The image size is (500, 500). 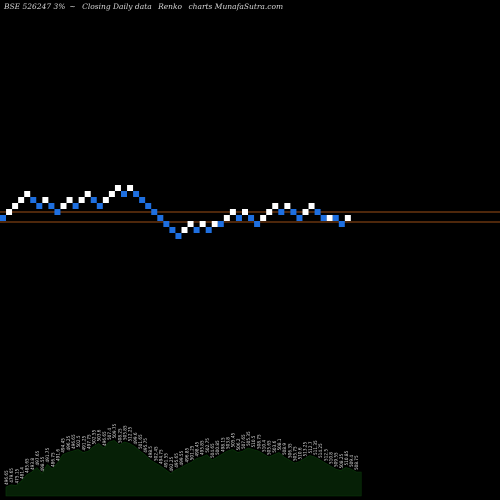 I want to click on volume-label: 497.65, so click(x=37, y=458).